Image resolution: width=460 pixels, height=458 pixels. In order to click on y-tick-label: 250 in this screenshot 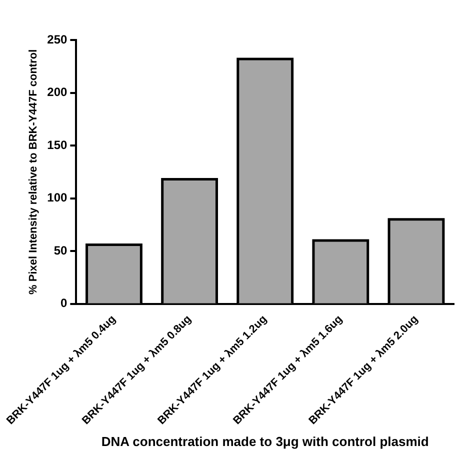, I will do `click(57, 39)`.